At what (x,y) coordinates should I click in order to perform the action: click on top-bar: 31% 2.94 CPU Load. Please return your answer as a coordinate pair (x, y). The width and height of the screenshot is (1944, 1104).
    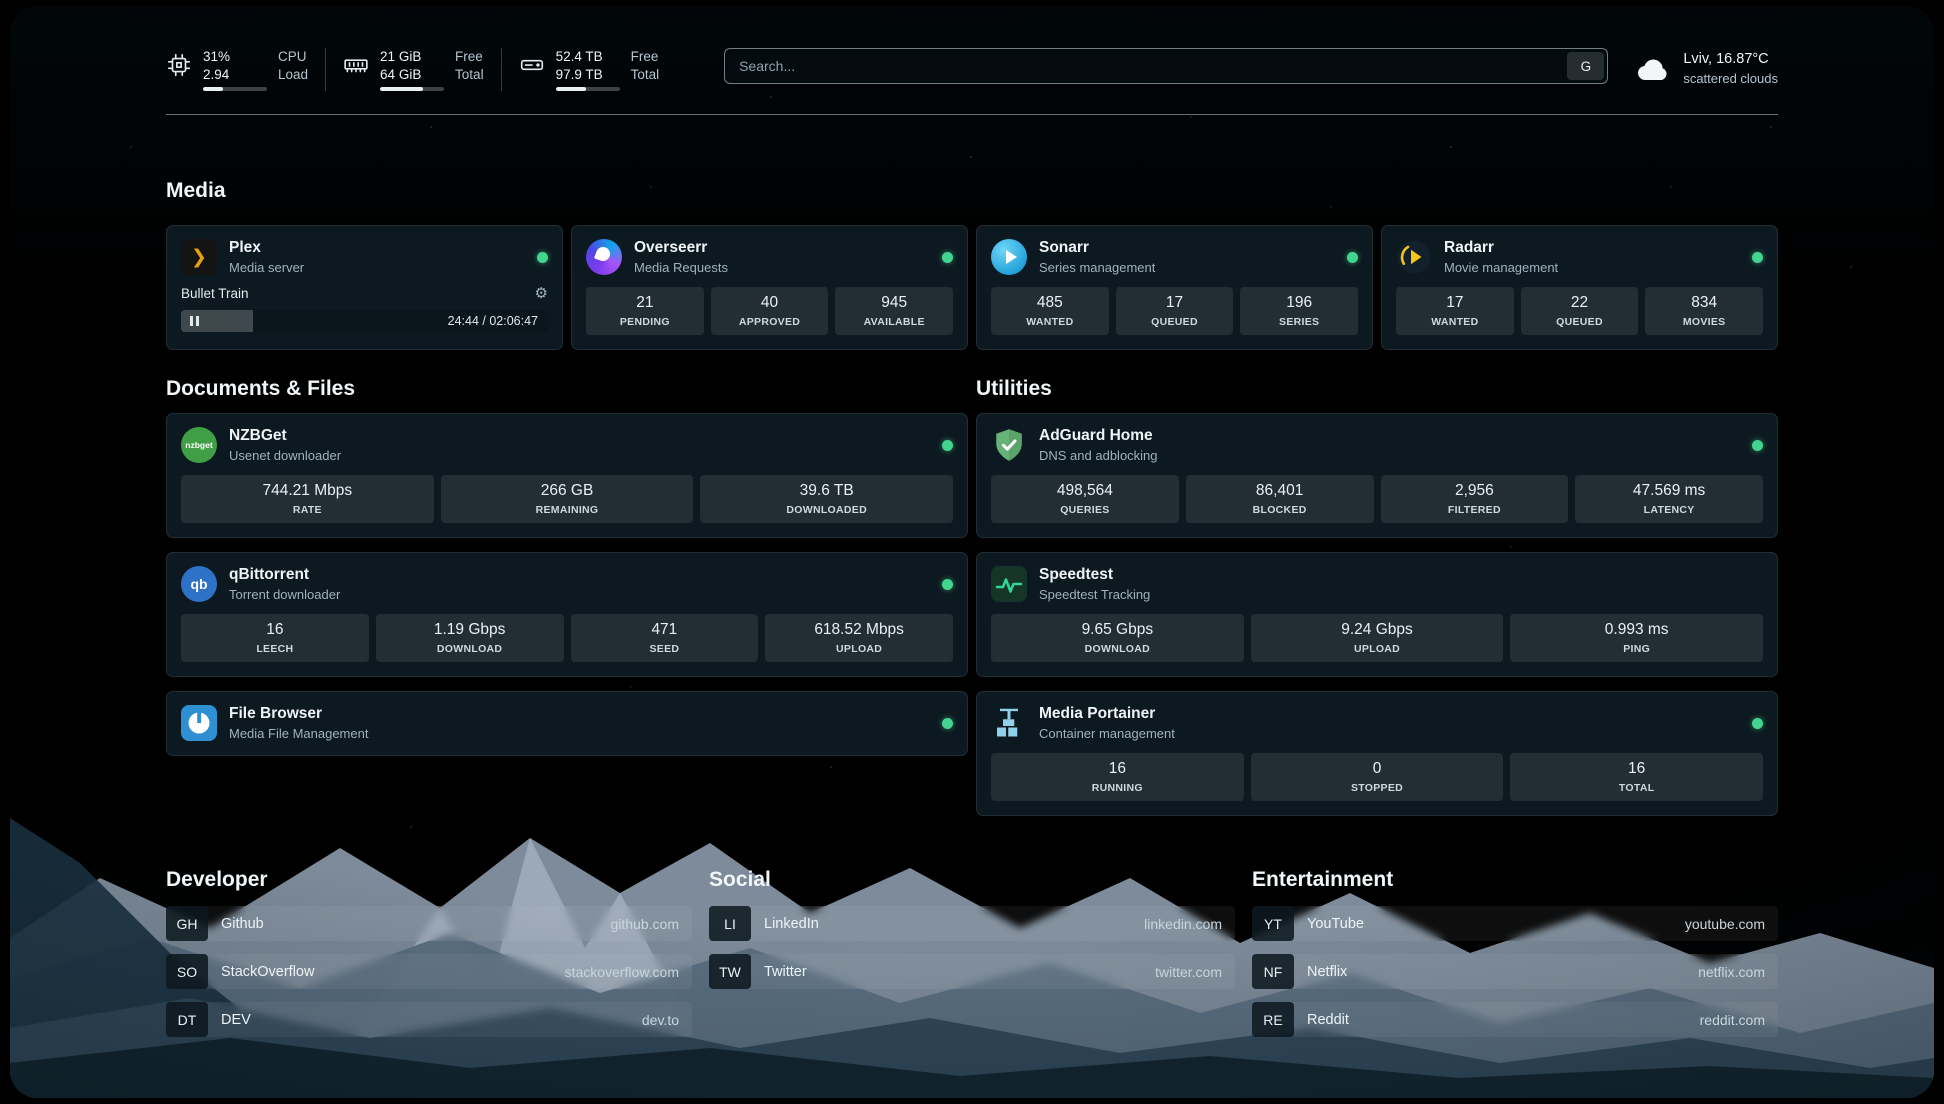
    Looking at the image, I should click on (972, 48).